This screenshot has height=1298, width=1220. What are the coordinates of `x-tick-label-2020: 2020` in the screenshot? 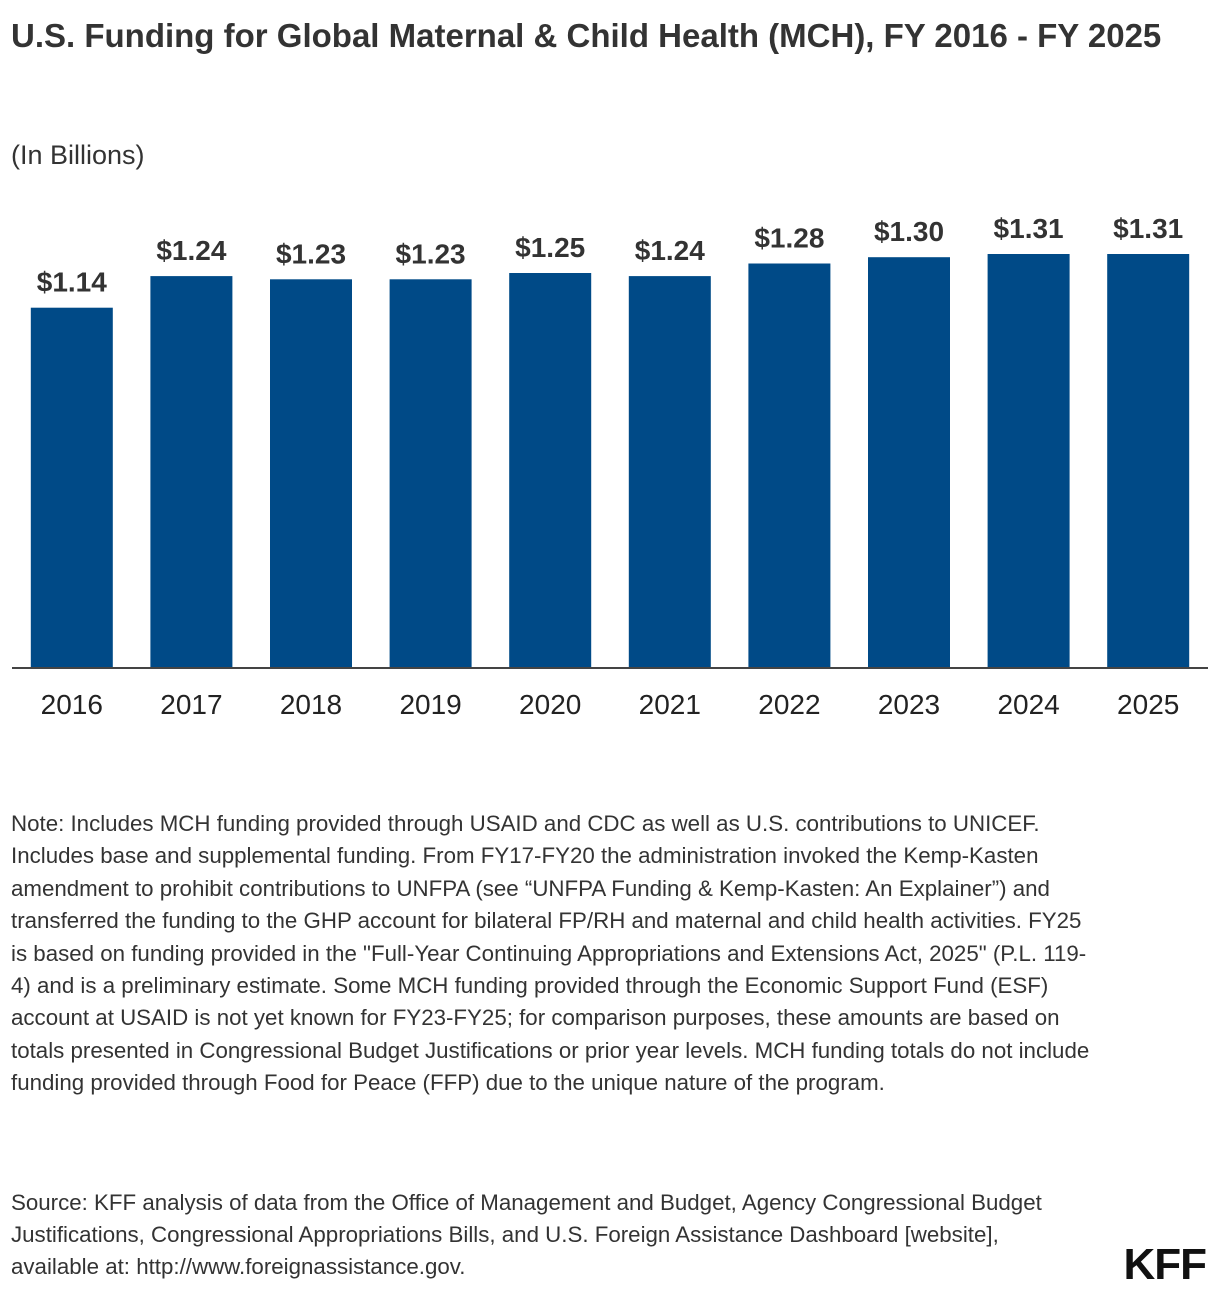 It's located at (550, 704).